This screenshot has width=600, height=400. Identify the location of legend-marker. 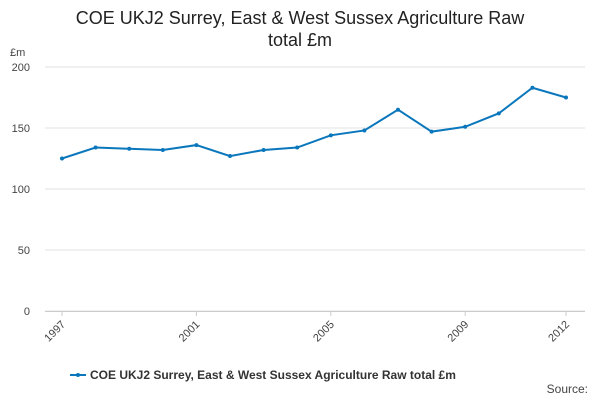
(78, 375).